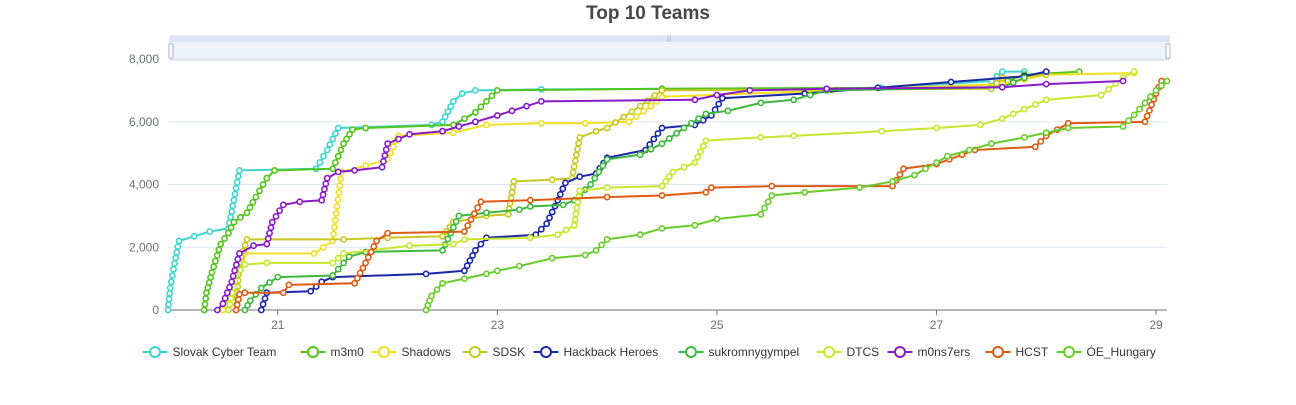 The height and width of the screenshot is (405, 1296). What do you see at coordinates (209, 352) in the screenshot?
I see `legend-item: Slovak Cyber Team` at bounding box center [209, 352].